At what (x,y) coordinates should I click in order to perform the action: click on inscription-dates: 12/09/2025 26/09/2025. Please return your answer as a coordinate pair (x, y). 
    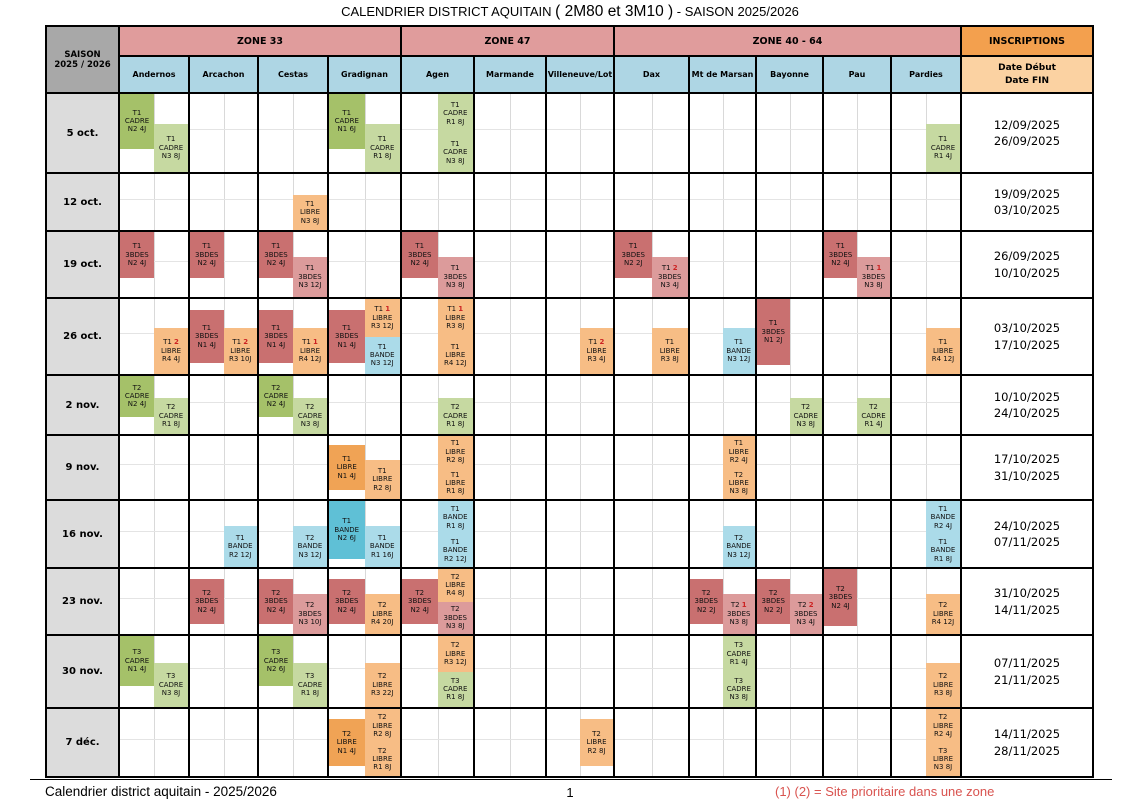
    Looking at the image, I should click on (1027, 133).